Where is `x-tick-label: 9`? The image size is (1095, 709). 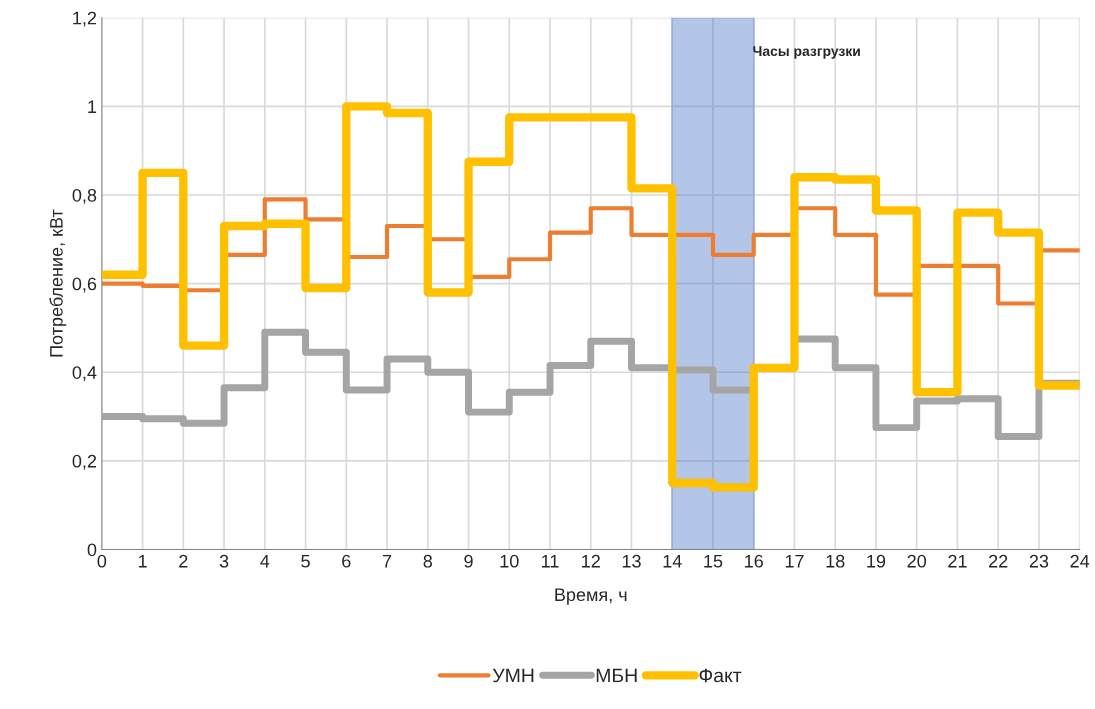
x-tick-label: 9 is located at coordinates (468, 561).